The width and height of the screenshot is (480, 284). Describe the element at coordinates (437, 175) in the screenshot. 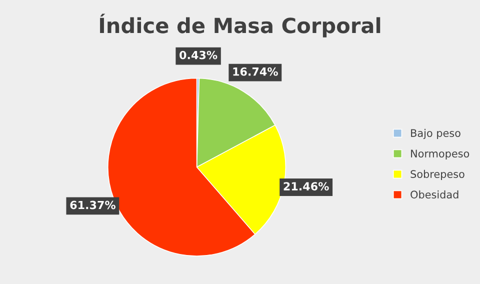

I see `legend-label: Sobrepeso` at that location.